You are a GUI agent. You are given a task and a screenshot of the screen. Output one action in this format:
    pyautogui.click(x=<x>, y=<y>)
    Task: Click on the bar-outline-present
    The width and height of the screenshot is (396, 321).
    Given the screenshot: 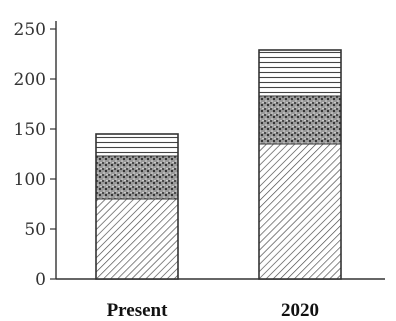 What is the action you would take?
    pyautogui.click(x=137, y=206)
    